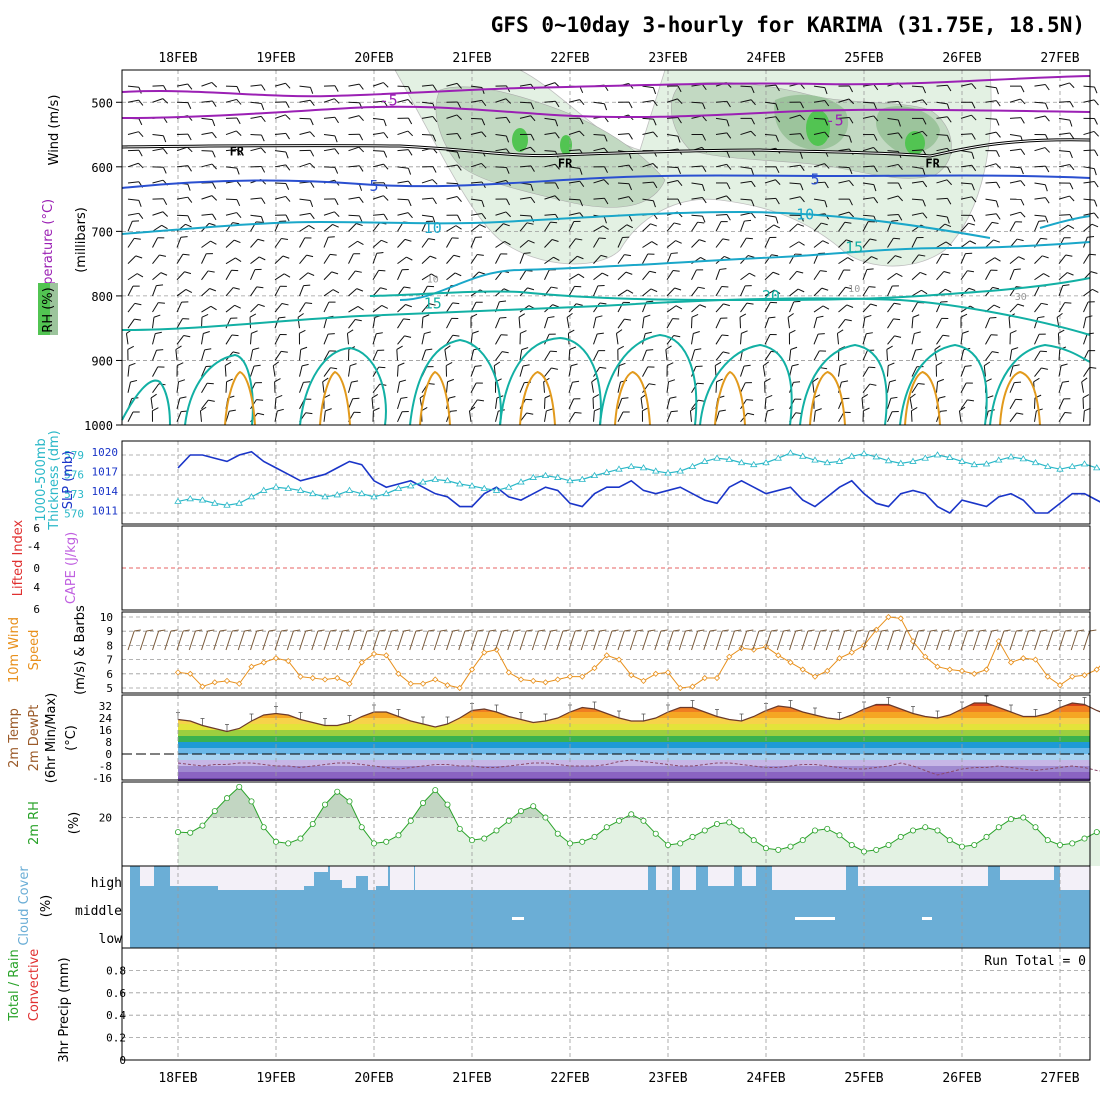  I want to click on cloud-clear, so click(261, 878).